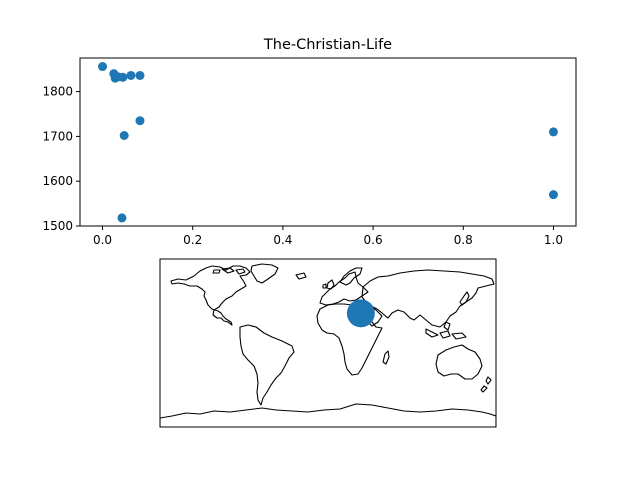 The height and width of the screenshot is (480, 640). Describe the element at coordinates (464, 298) in the screenshot. I see `coastline-japan` at that location.